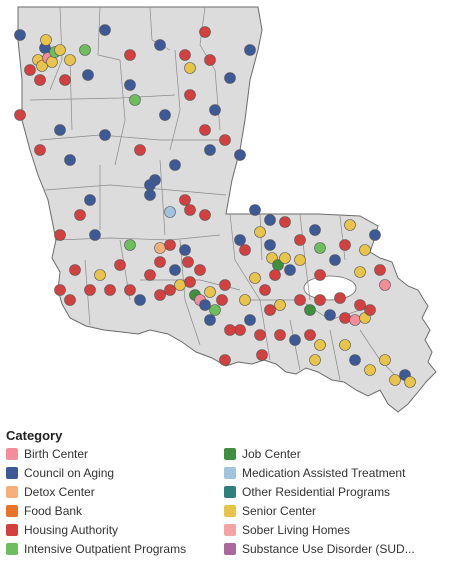  What do you see at coordinates (333, 473) in the screenshot?
I see `legend-item: Medication Assisted Treatment` at bounding box center [333, 473].